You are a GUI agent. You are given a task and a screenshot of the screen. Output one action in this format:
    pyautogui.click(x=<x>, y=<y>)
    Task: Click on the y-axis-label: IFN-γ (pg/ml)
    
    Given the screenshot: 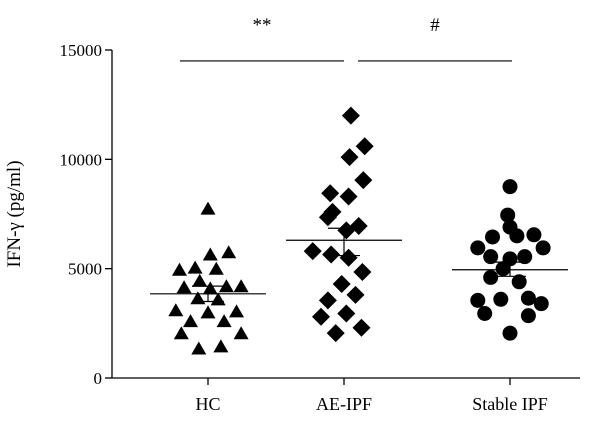 What is the action you would take?
    pyautogui.click(x=14, y=213)
    